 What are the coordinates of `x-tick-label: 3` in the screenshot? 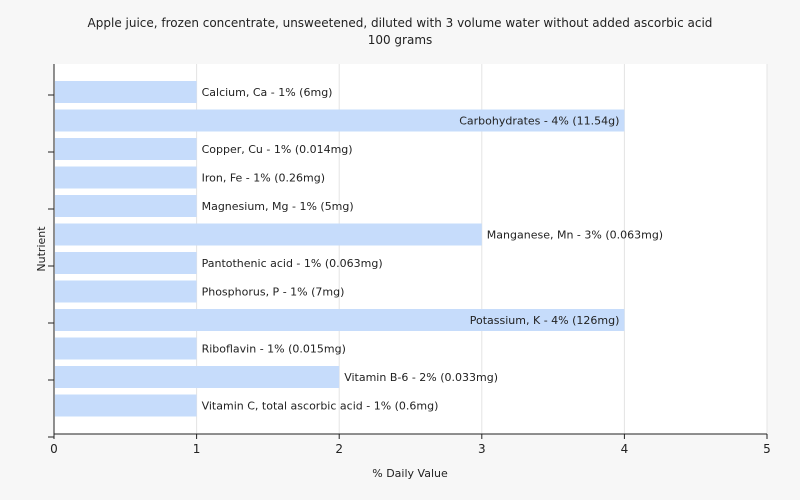 It's located at (482, 449).